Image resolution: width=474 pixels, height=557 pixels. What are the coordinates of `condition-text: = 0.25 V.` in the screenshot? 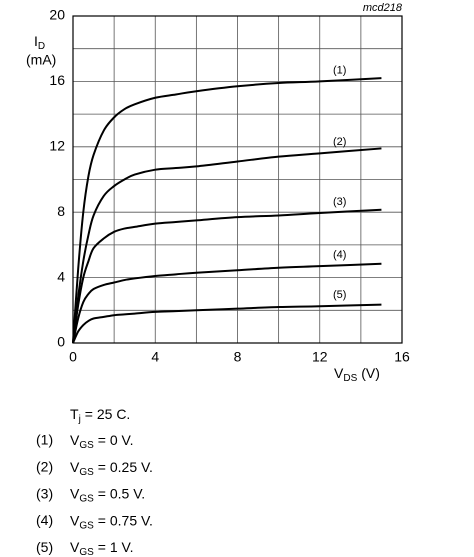 It's located at (125, 467).